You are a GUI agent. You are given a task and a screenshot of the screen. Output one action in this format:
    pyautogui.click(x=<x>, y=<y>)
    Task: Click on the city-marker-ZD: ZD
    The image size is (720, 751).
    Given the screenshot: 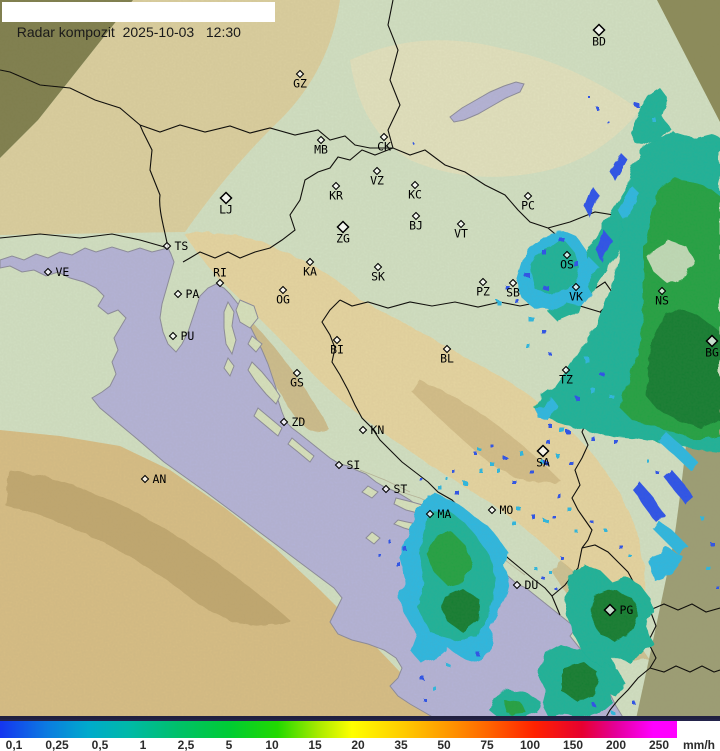 What is the action you would take?
    pyautogui.click(x=292, y=422)
    